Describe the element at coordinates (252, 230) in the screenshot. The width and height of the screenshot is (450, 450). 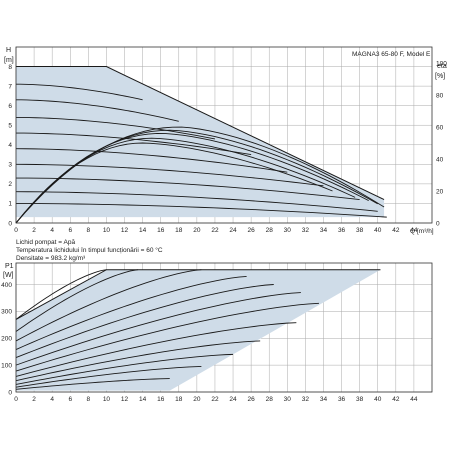
I see `head-x-tick-label: 26` at that location.